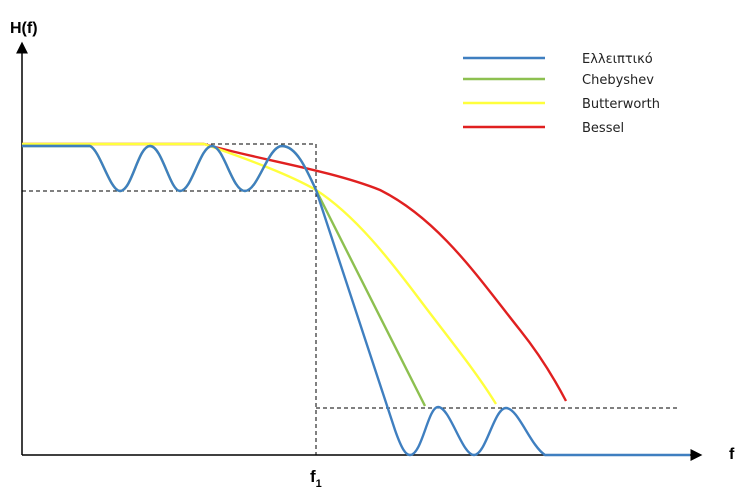 Image resolution: width=736 pixels, height=496 pixels. I want to click on y-axis-title: H(f), so click(24, 28).